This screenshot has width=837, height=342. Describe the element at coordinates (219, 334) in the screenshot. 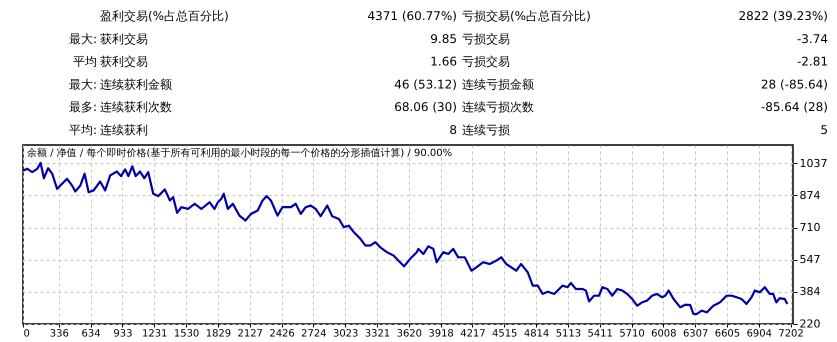

I see `x-tick-label: 1829` at that location.